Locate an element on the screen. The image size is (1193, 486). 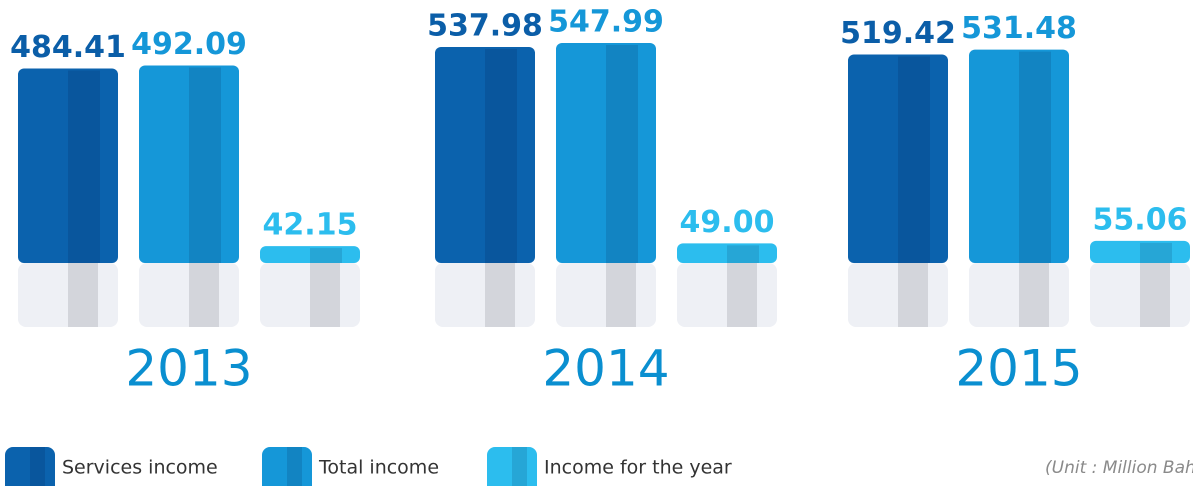
value-label: 492.09 is located at coordinates (189, 44).